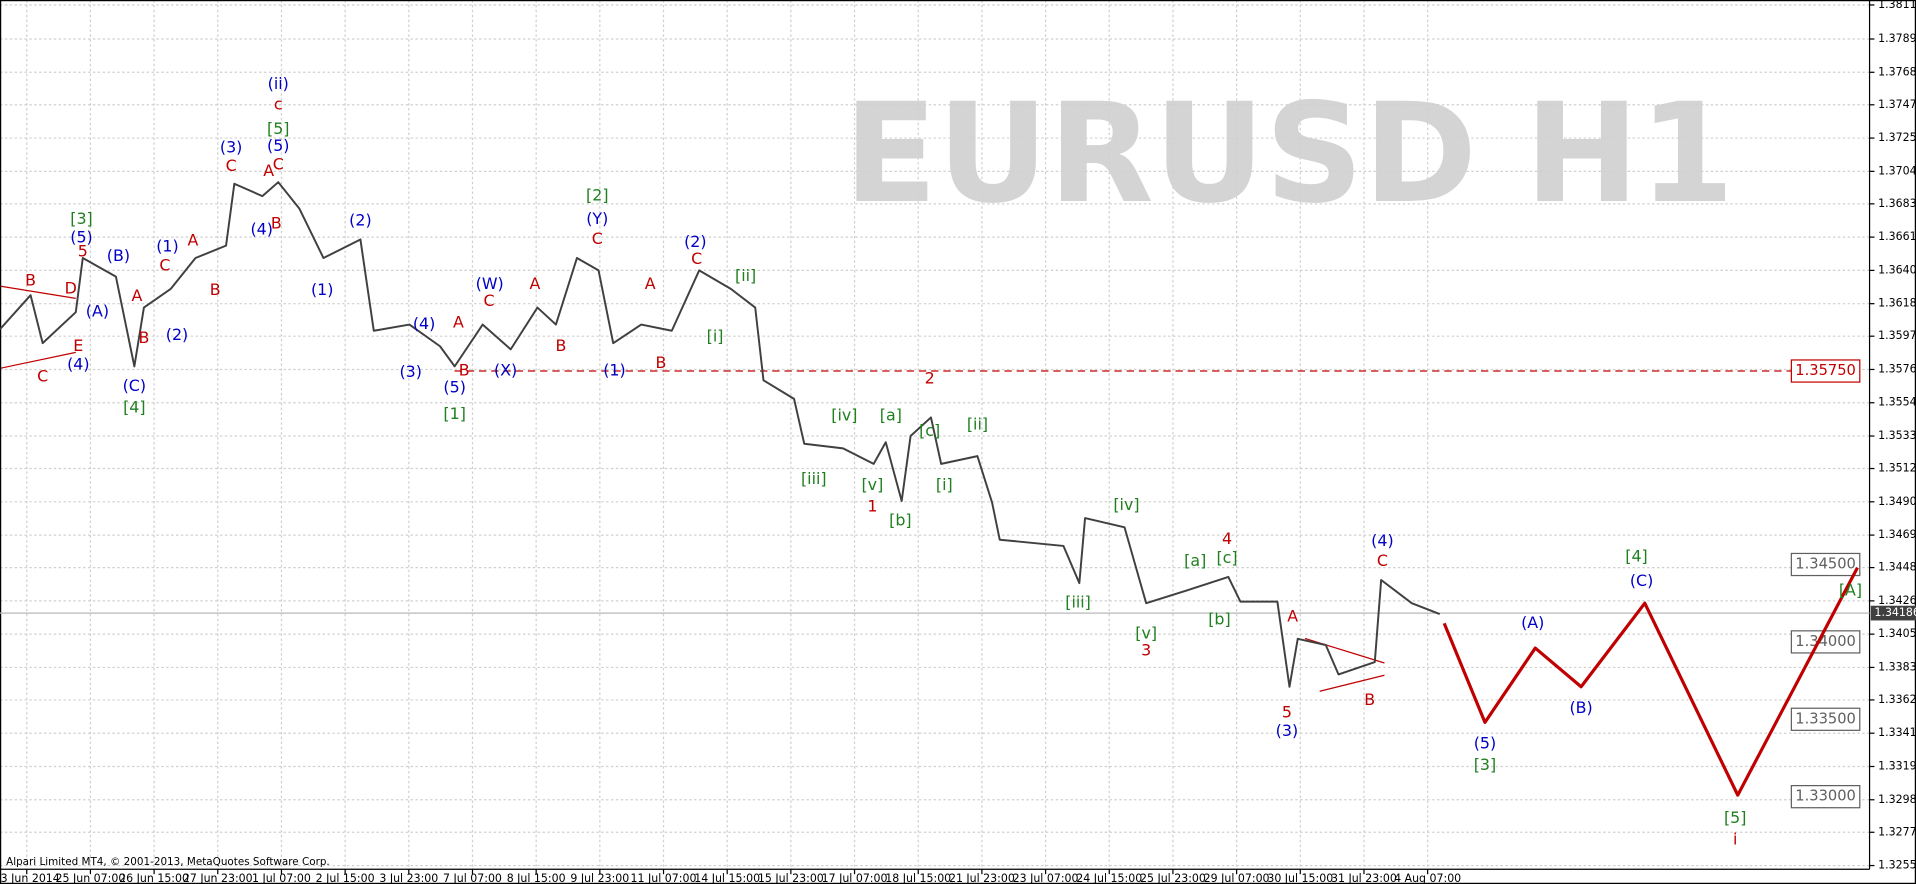 The width and height of the screenshot is (1916, 884). What do you see at coordinates (1897, 831) in the screenshot?
I see `y-tick-label: 1.32770` at bounding box center [1897, 831].